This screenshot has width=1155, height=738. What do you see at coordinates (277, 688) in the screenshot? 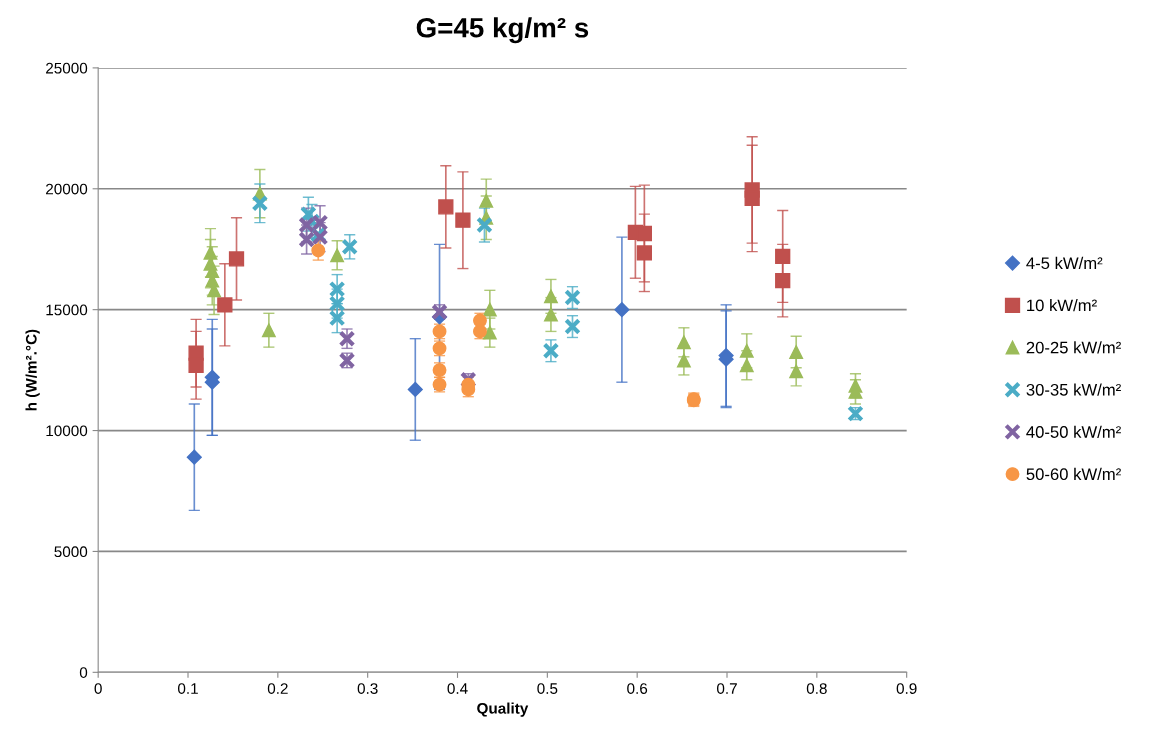
I see `x-tick-label: 0.2` at bounding box center [277, 688].